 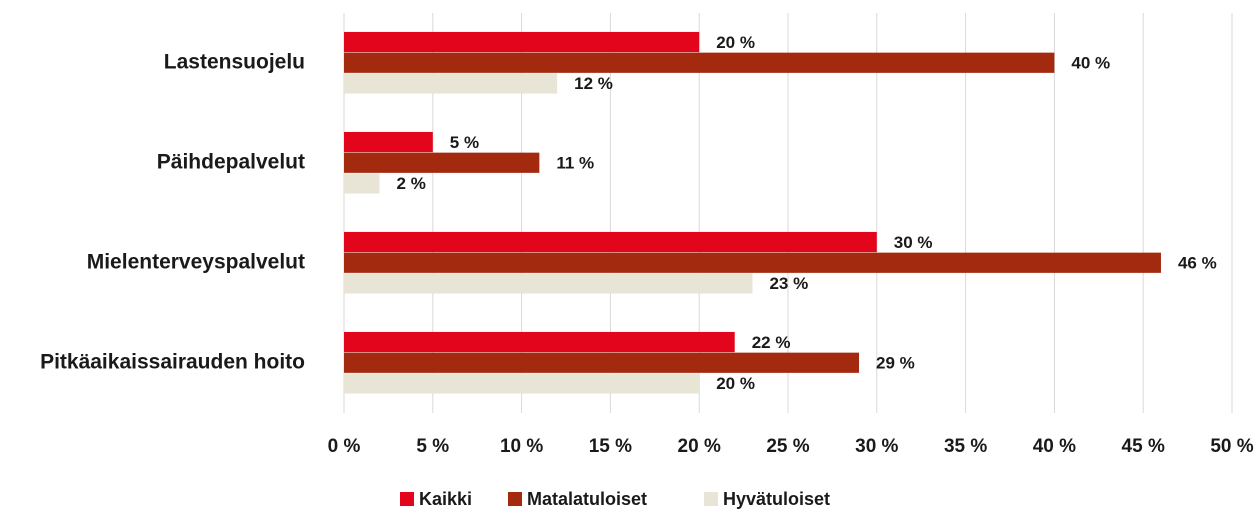 I want to click on data-label: 2 %, so click(x=411, y=183).